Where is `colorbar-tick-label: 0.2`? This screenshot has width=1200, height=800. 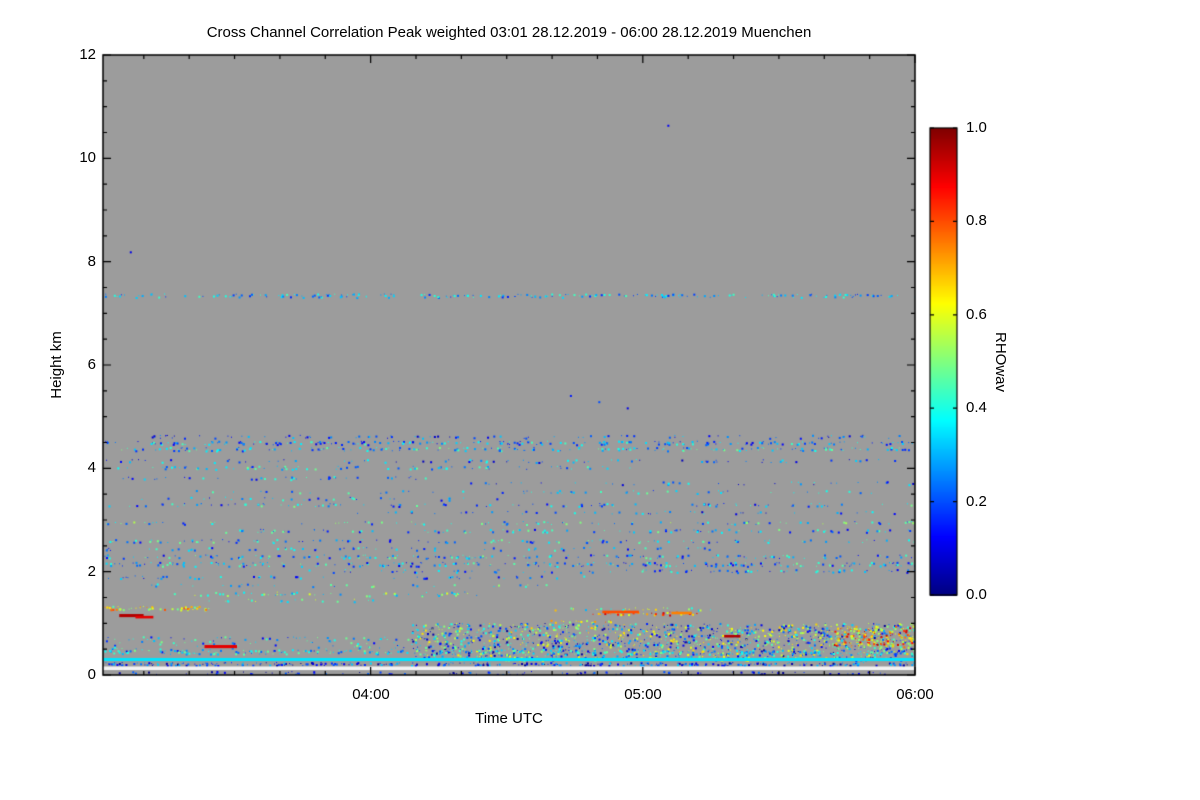
colorbar-tick-label: 0.2 is located at coordinates (976, 501).